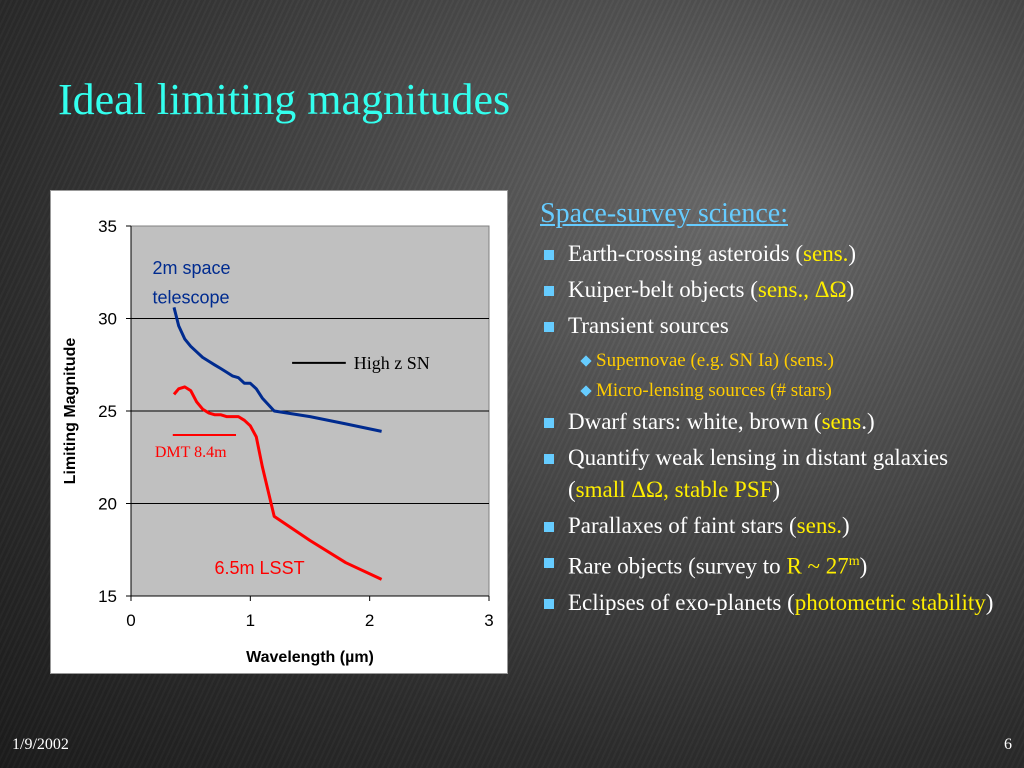 Image resolution: width=1024 pixels, height=768 pixels. Describe the element at coordinates (369, 620) in the screenshot. I see `x-tick-label: 2` at that location.